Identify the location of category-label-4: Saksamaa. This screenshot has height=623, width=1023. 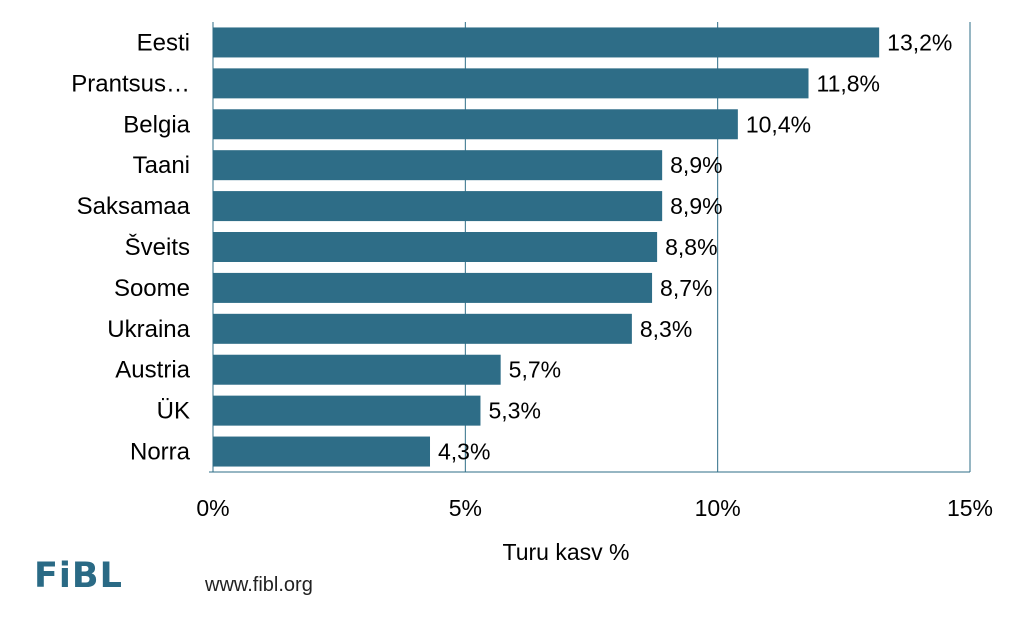
(134, 206).